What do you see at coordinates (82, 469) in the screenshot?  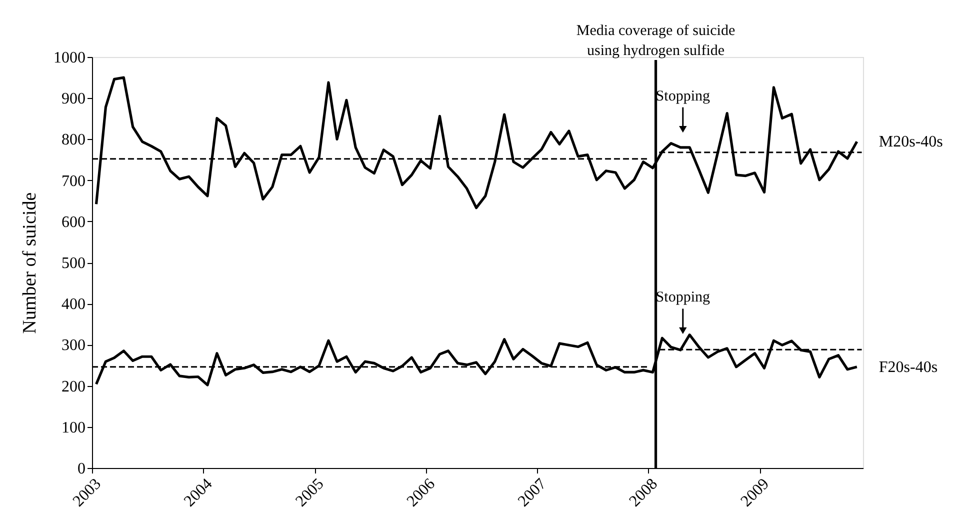 I see `y-tick-label: 0` at bounding box center [82, 469].